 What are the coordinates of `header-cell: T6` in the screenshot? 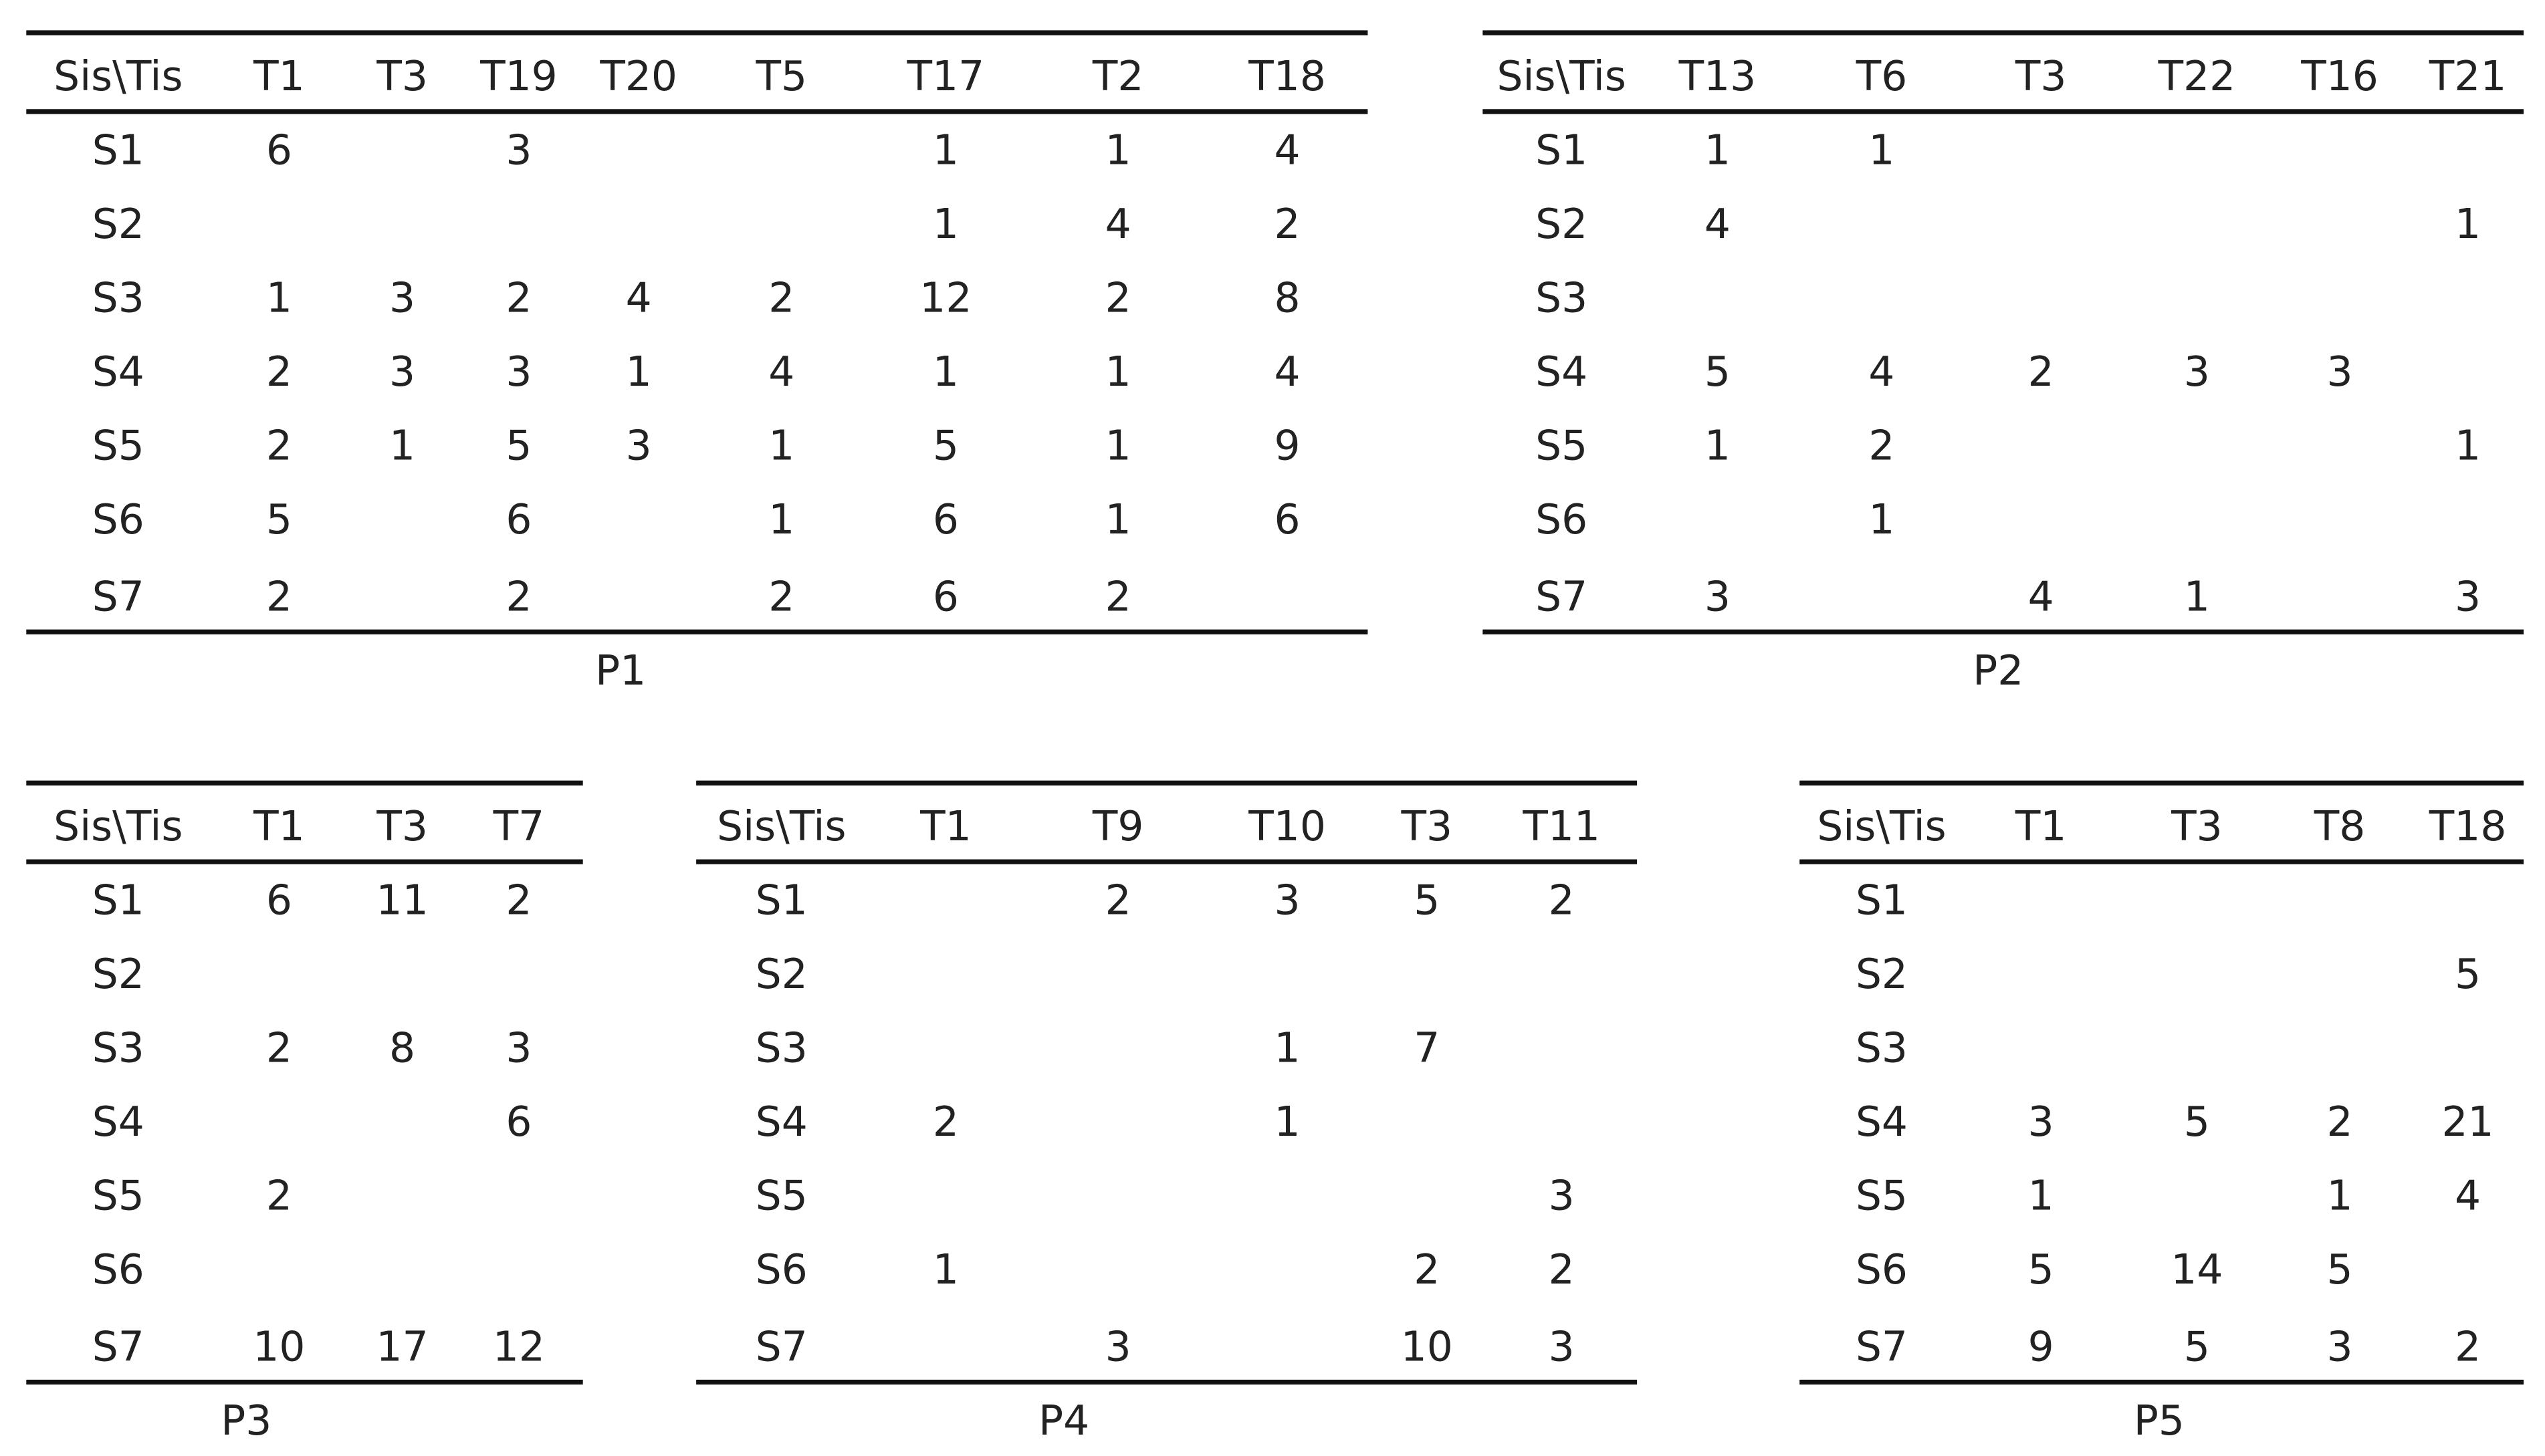 It's located at (1882, 76).